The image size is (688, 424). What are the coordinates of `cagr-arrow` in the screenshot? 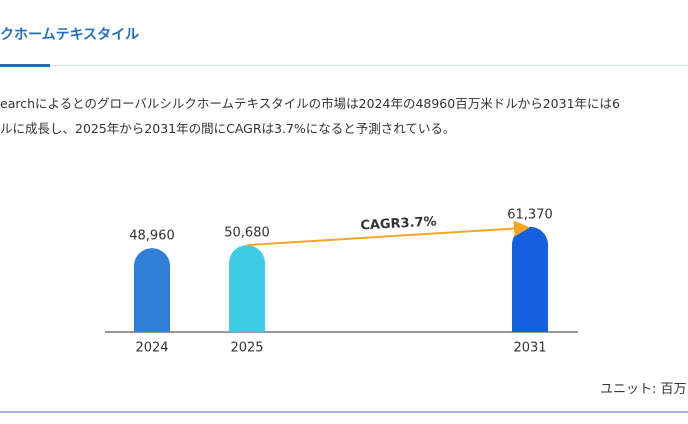 It's located at (388, 233).